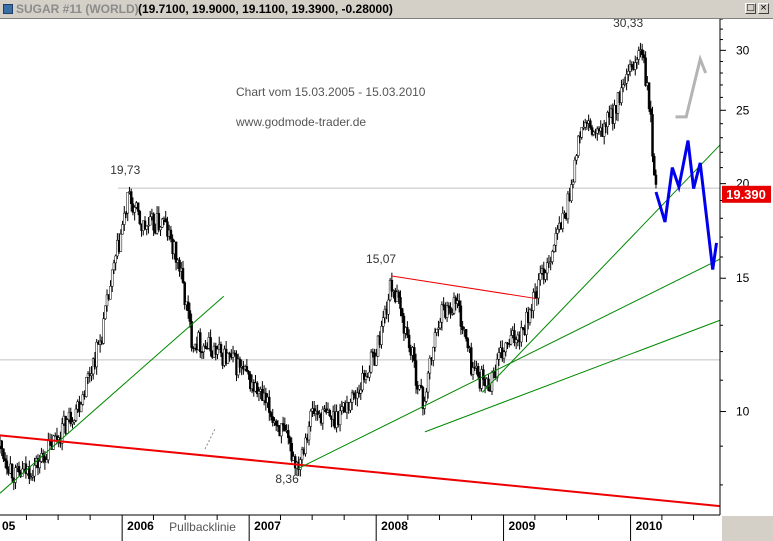  I want to click on chart-title: Chart vom 15.03.2005 - 15.03.2010, so click(331, 92).